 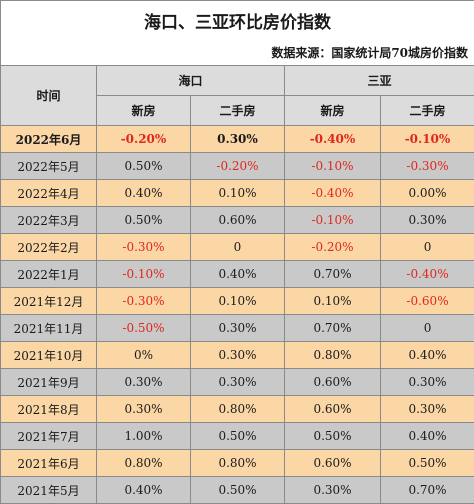 I want to click on sanya-new-cell: -0.20%, so click(x=333, y=247).